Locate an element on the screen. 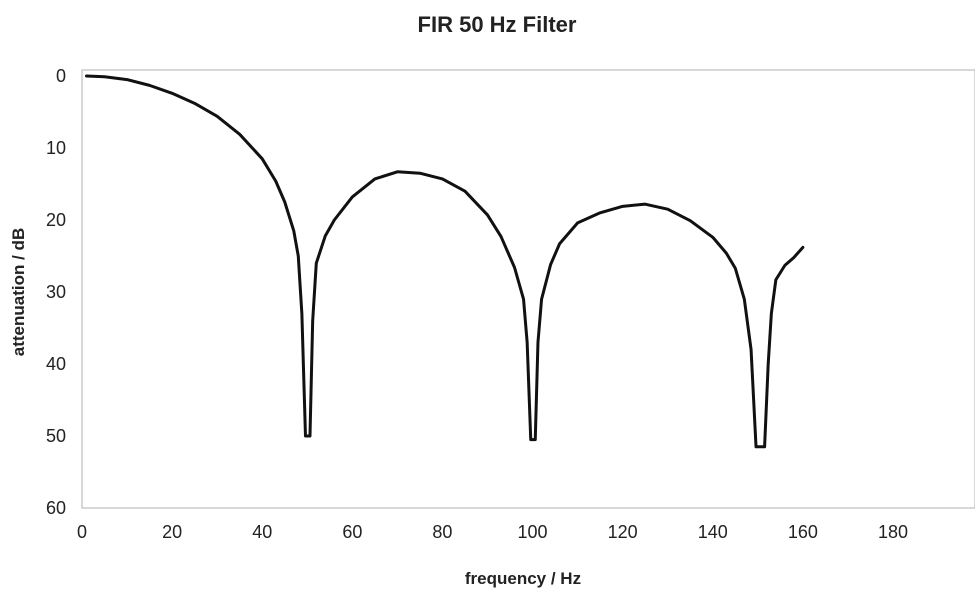  x-tick-label: 80 is located at coordinates (442, 532).